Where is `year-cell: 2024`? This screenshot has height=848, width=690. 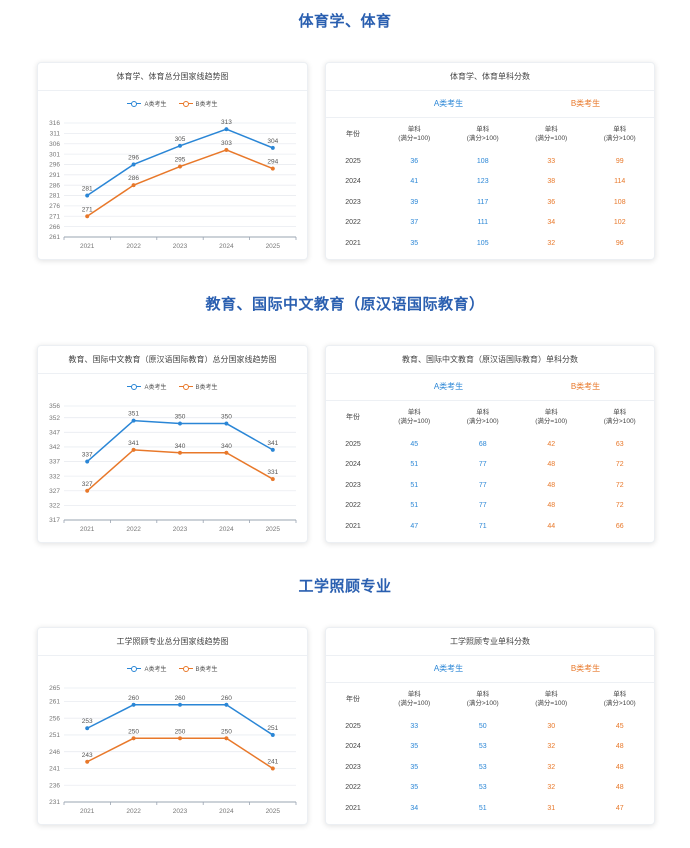 year-cell: 2024 is located at coordinates (353, 182).